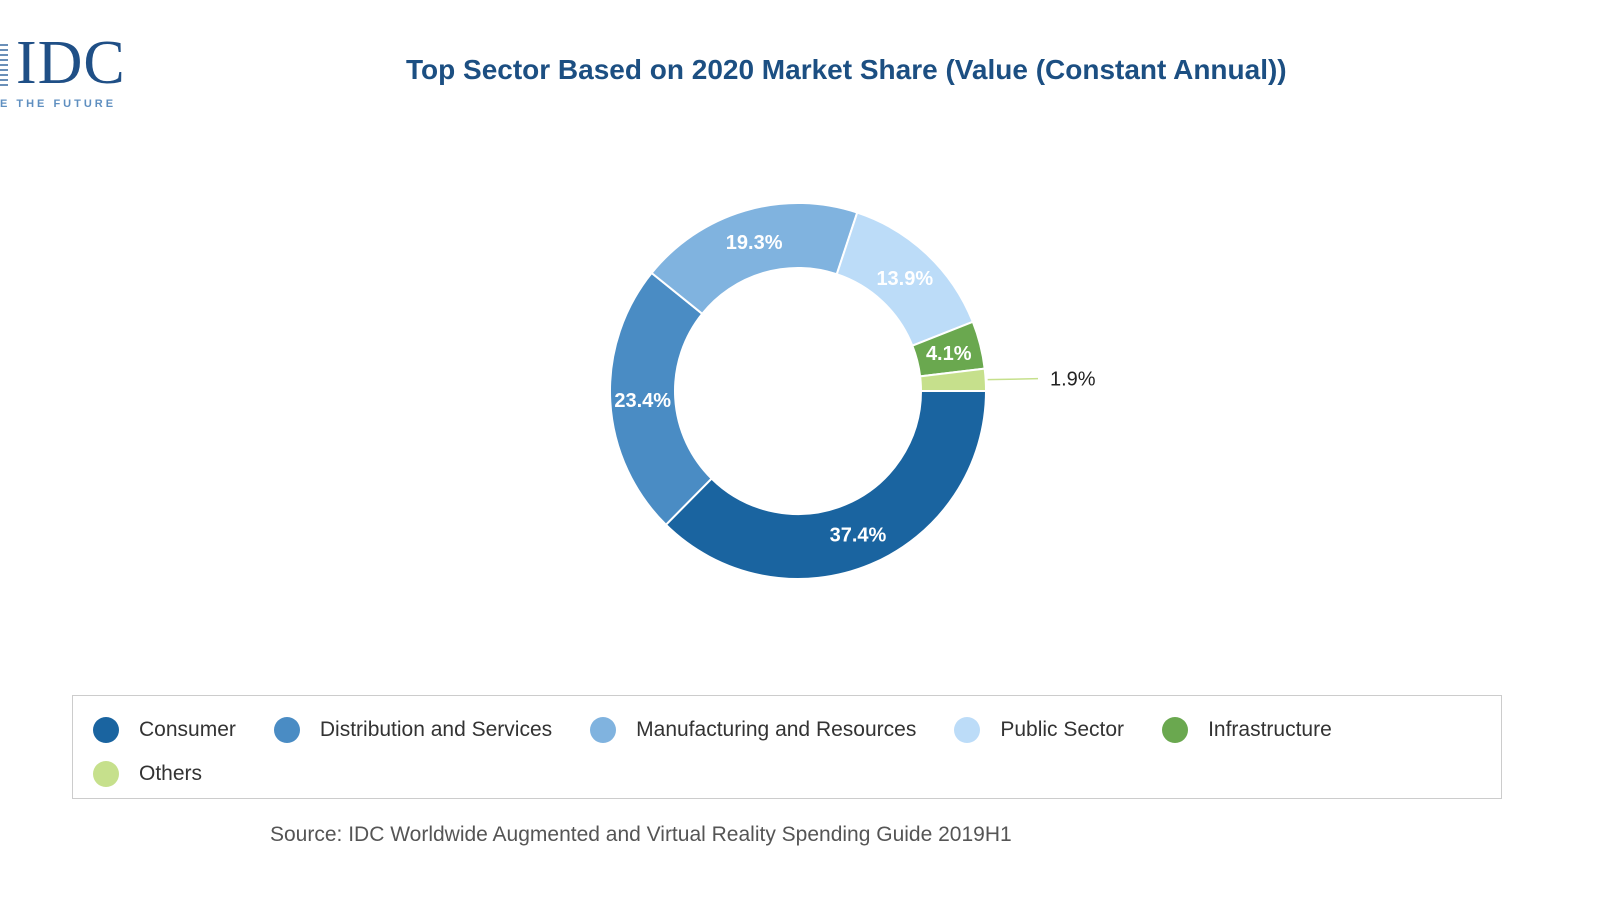 The height and width of the screenshot is (900, 1600). I want to click on data-label: 4.1%, so click(949, 354).